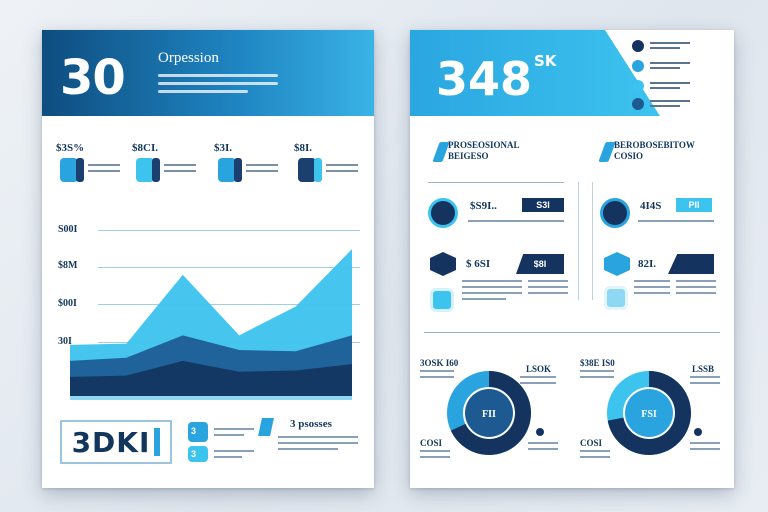  What do you see at coordinates (234, 456) in the screenshot?
I see `tile-text-lines` at bounding box center [234, 456].